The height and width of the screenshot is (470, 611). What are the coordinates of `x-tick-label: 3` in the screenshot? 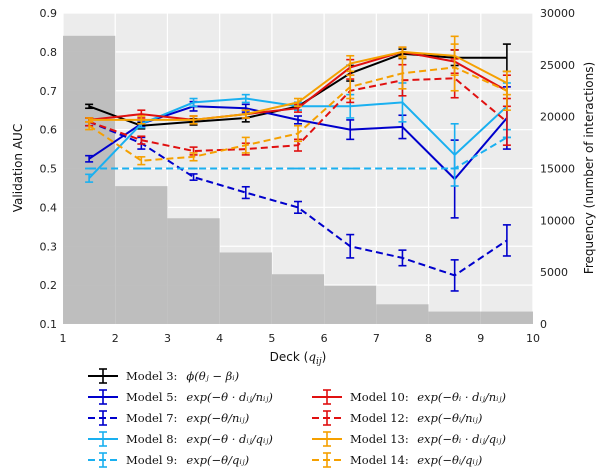 It's located at (167, 338).